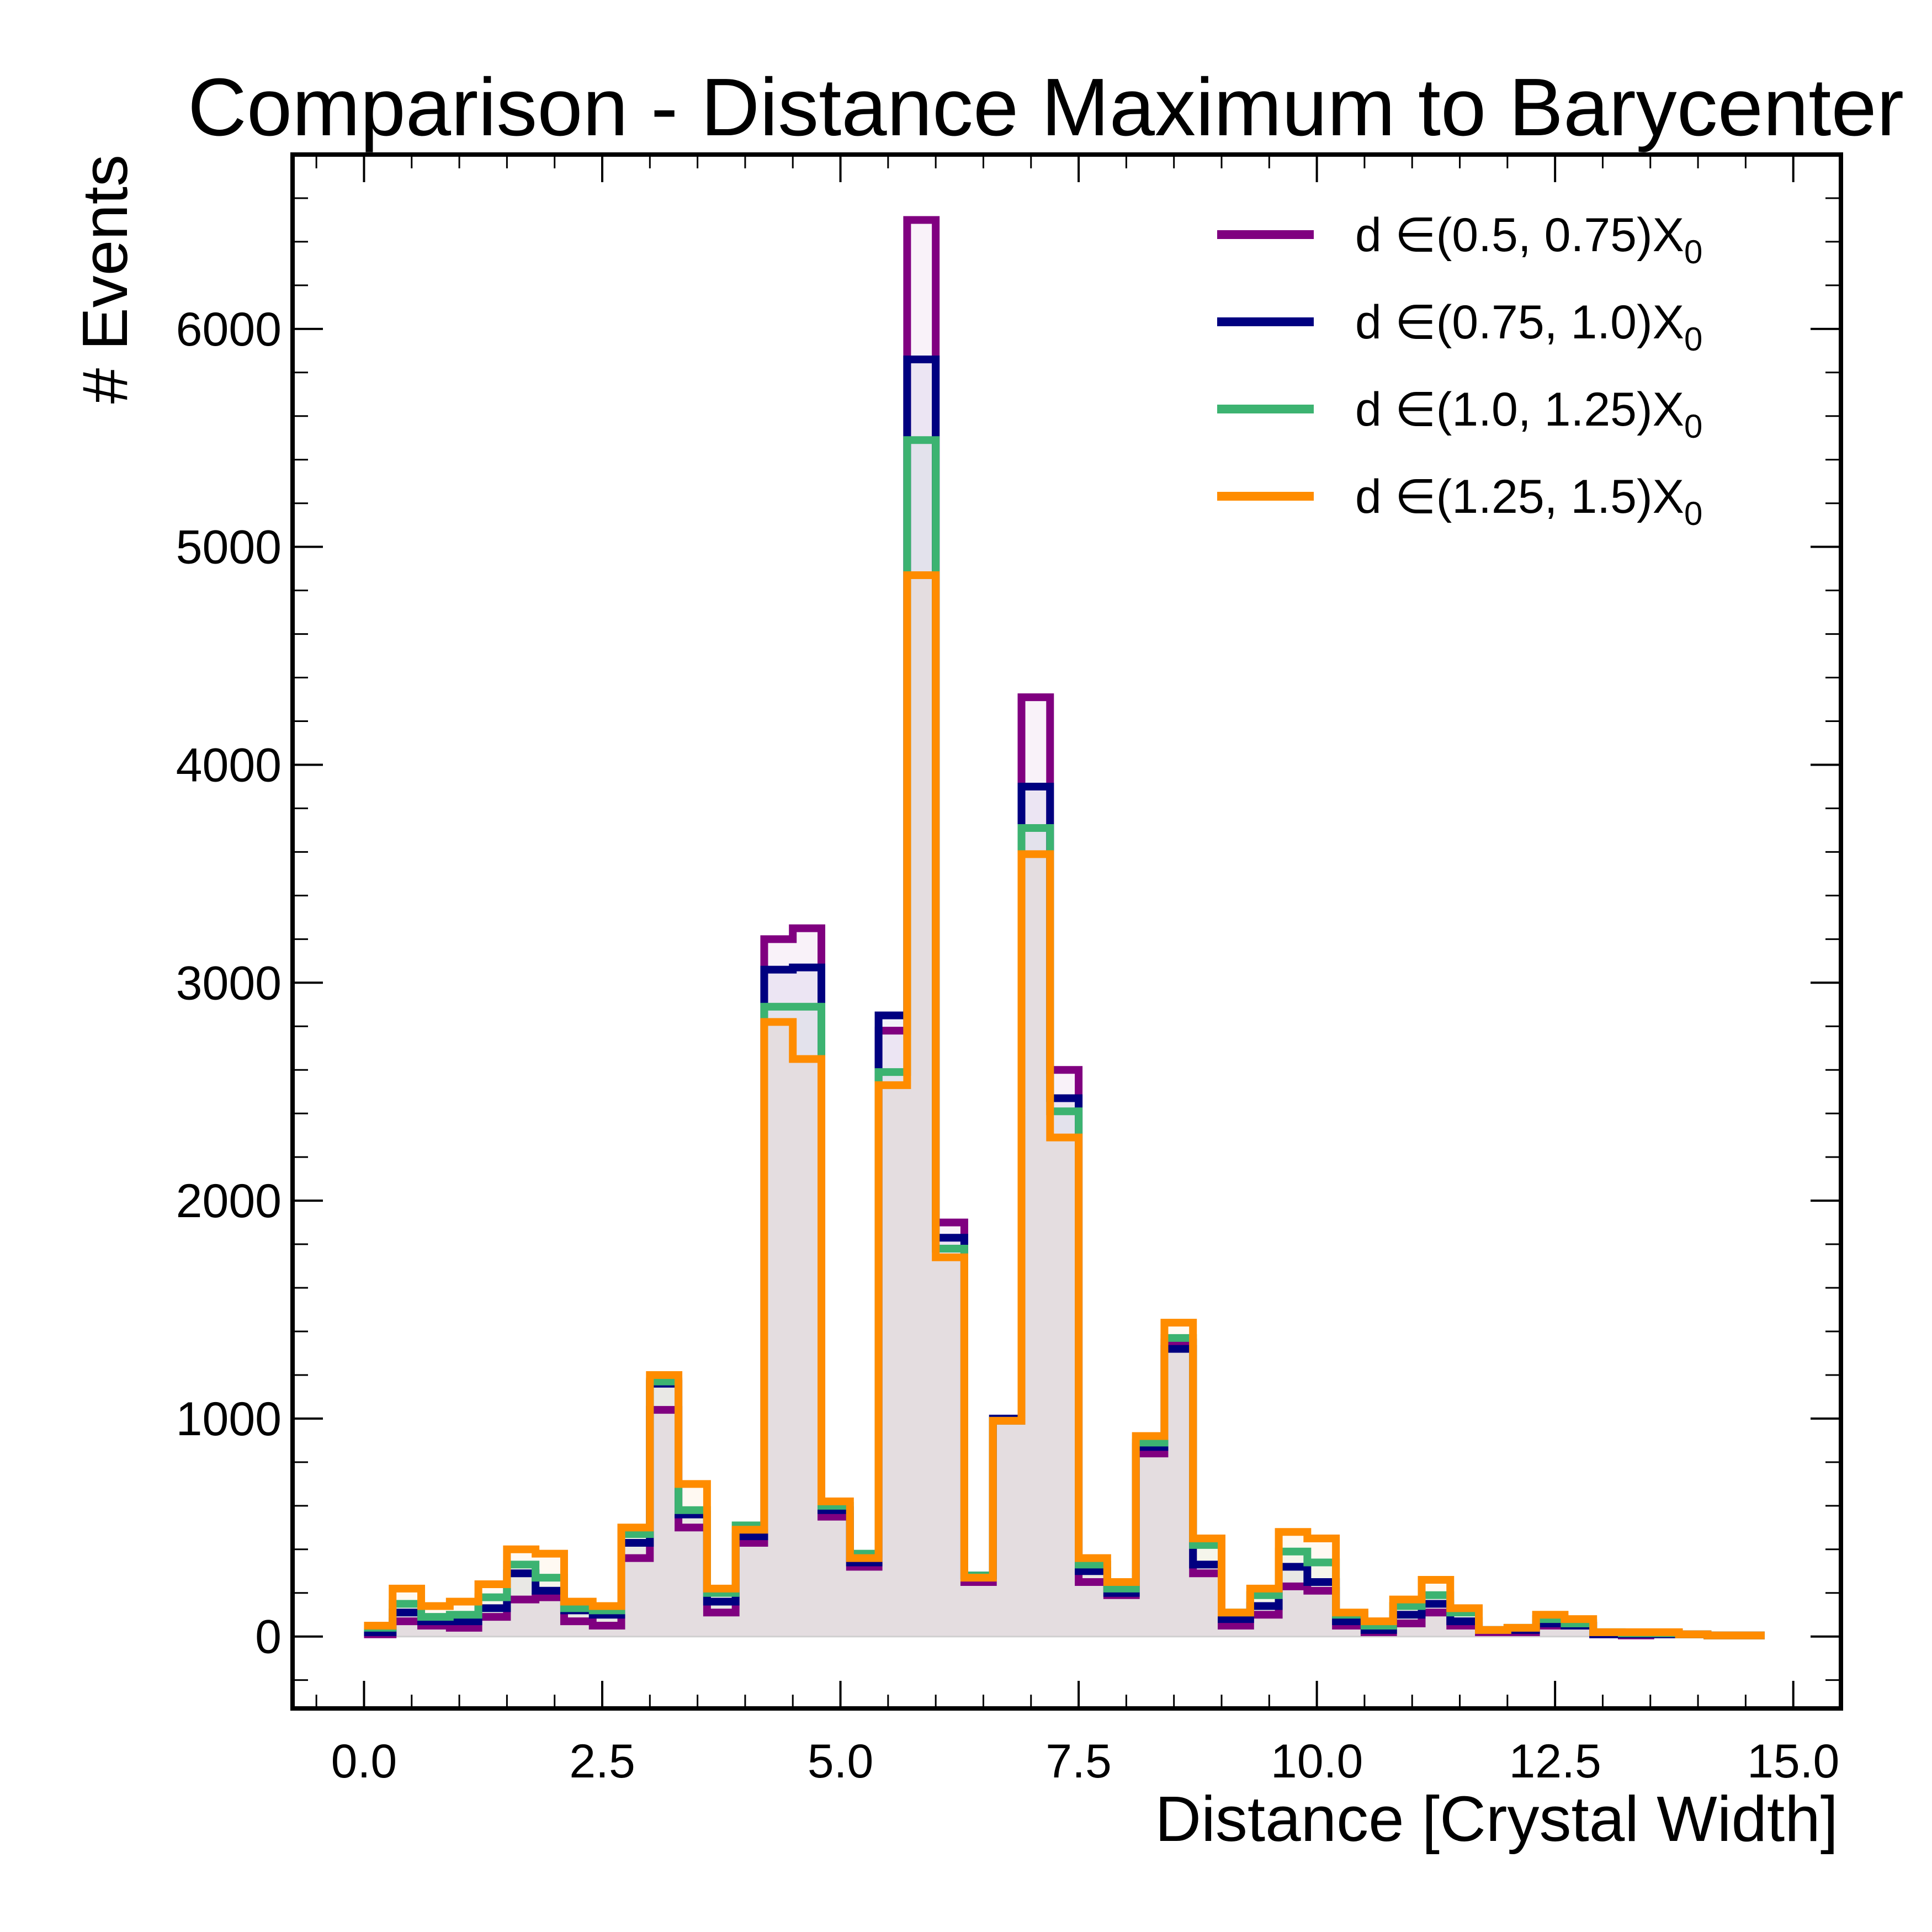  What do you see at coordinates (1496, 1819) in the screenshot?
I see `x-axis-label: Distance [Crystal Width]` at bounding box center [1496, 1819].